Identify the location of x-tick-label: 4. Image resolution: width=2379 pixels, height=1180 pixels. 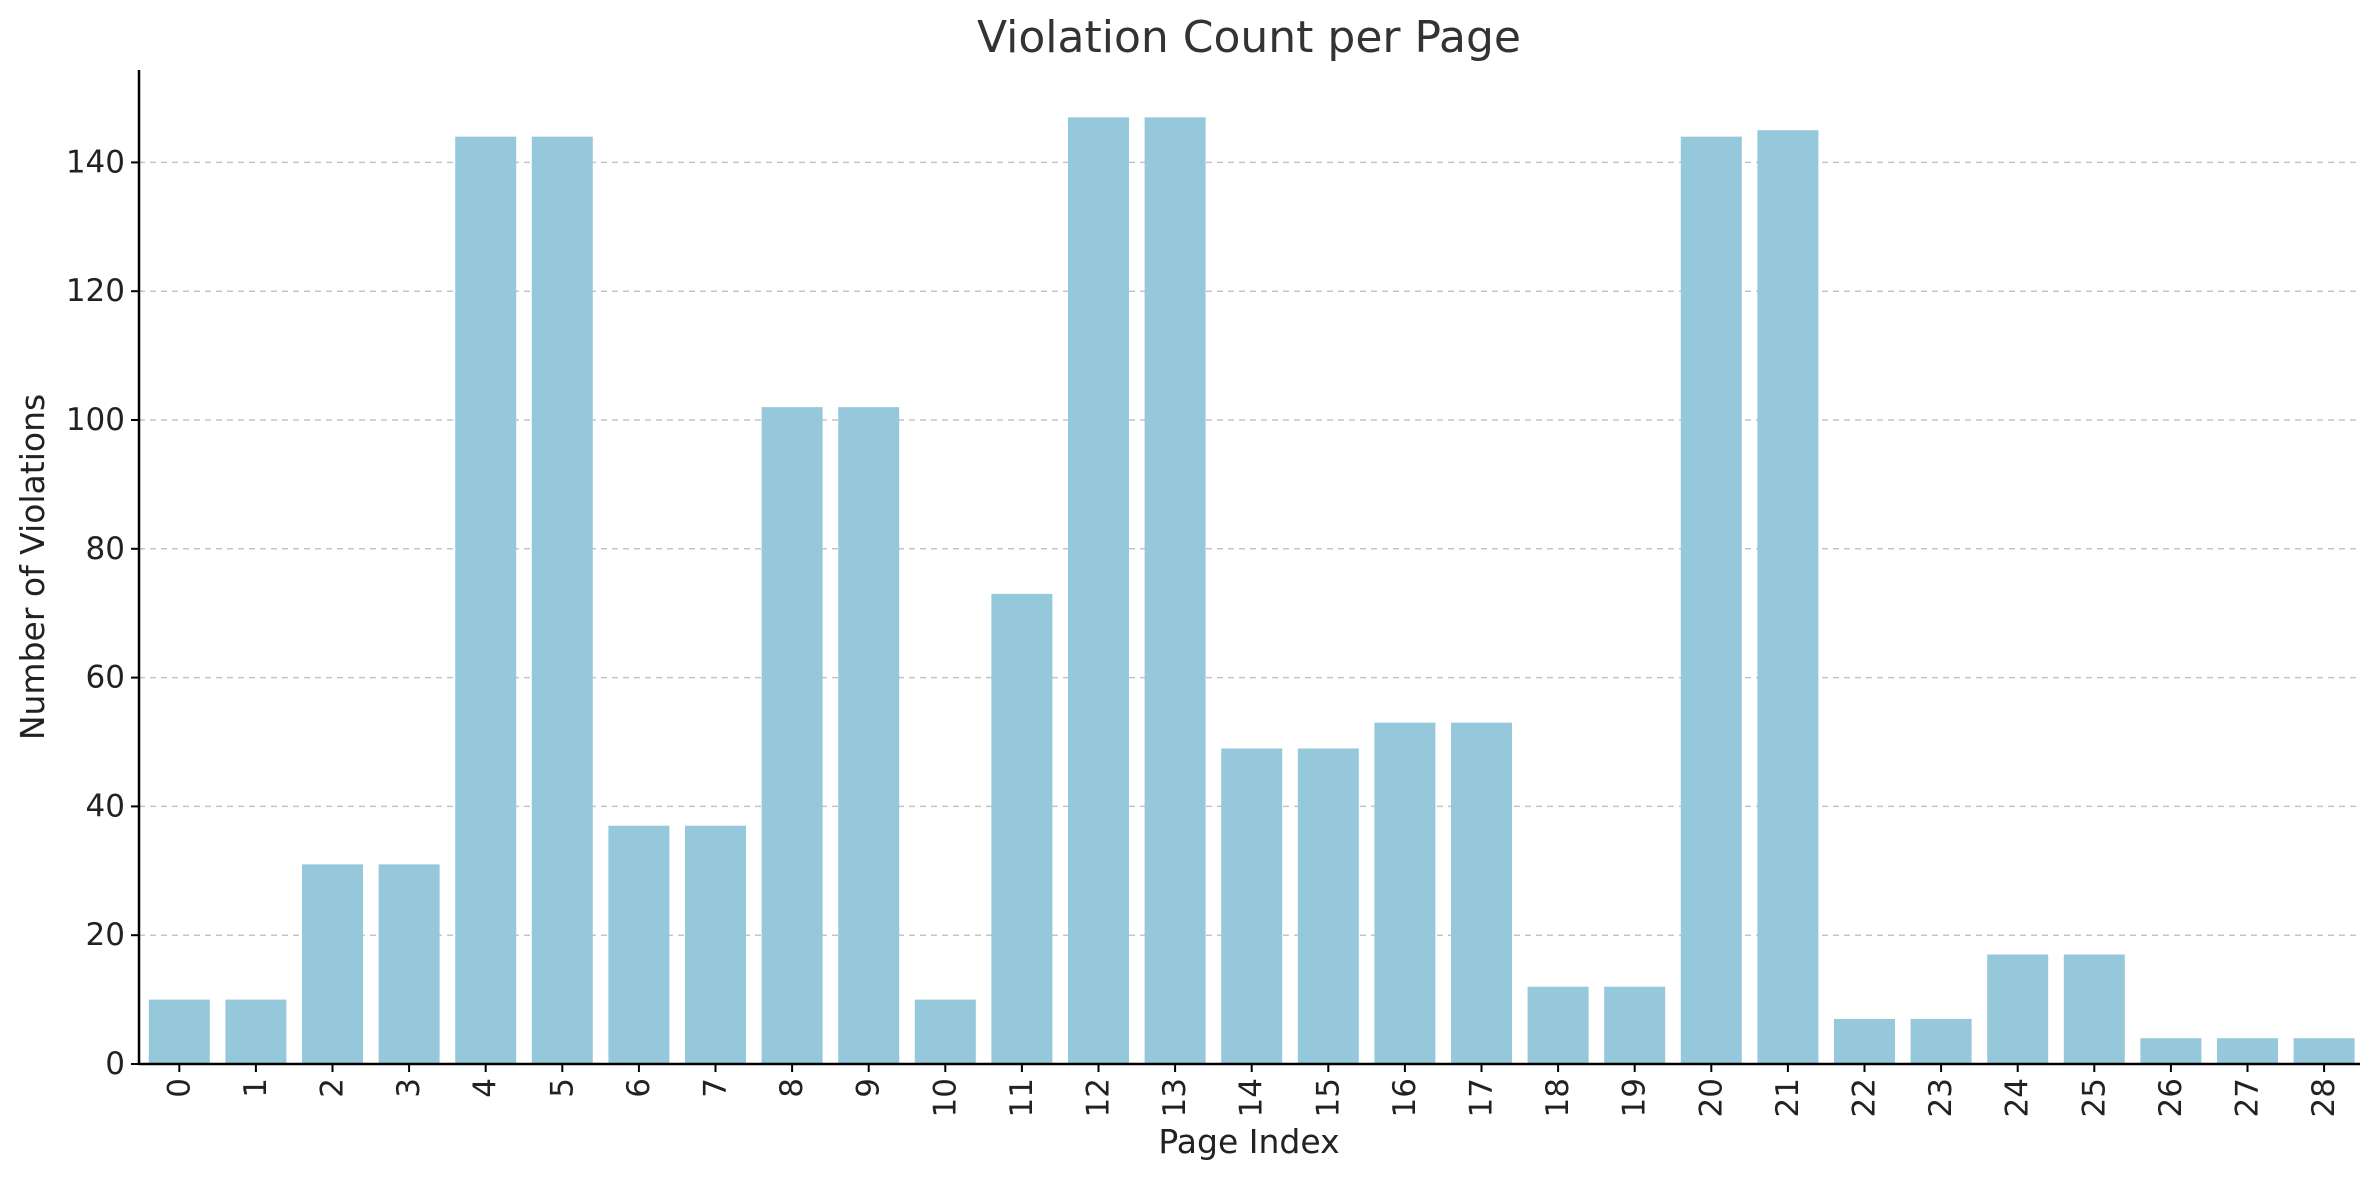
(486, 1088).